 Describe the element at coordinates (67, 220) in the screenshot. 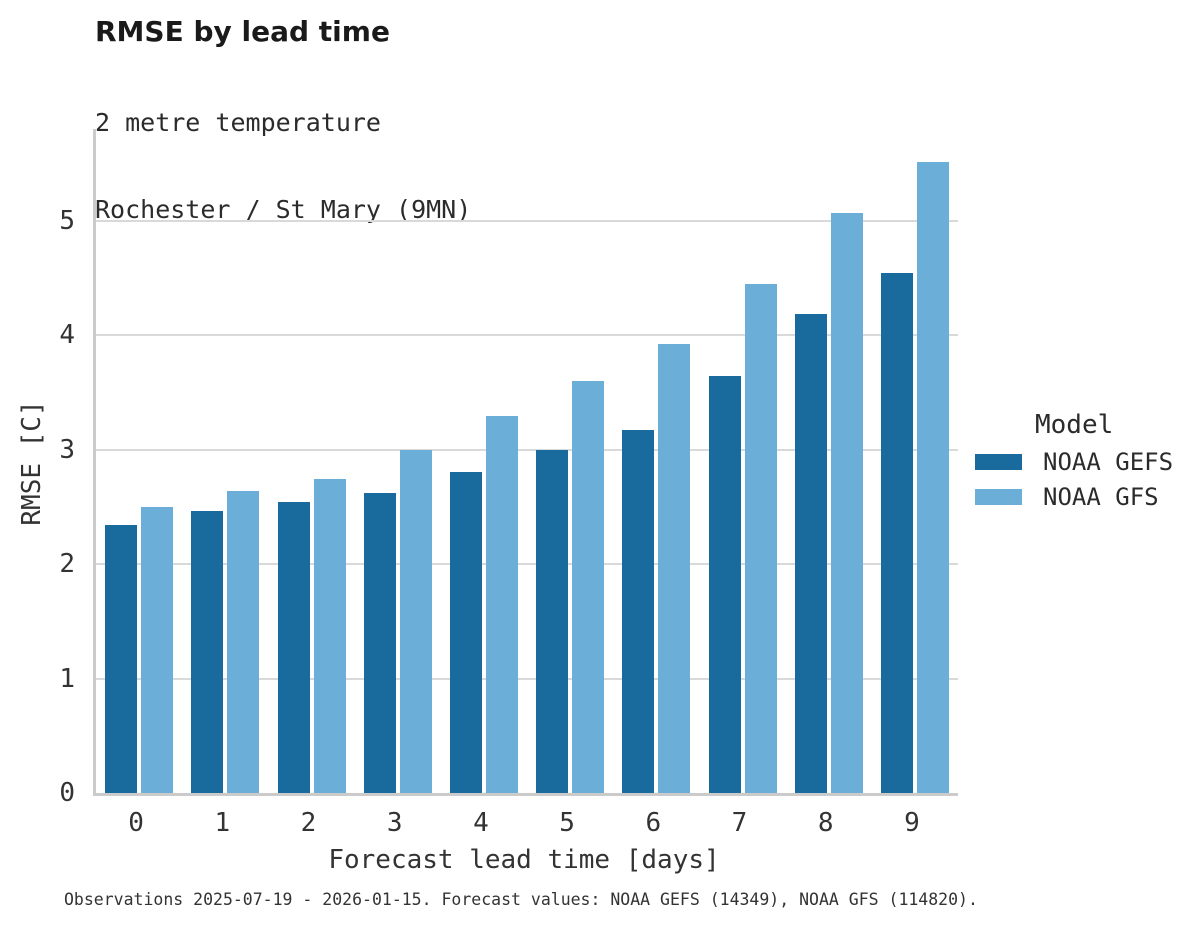

I see `y-tick-label-5: 5` at that location.